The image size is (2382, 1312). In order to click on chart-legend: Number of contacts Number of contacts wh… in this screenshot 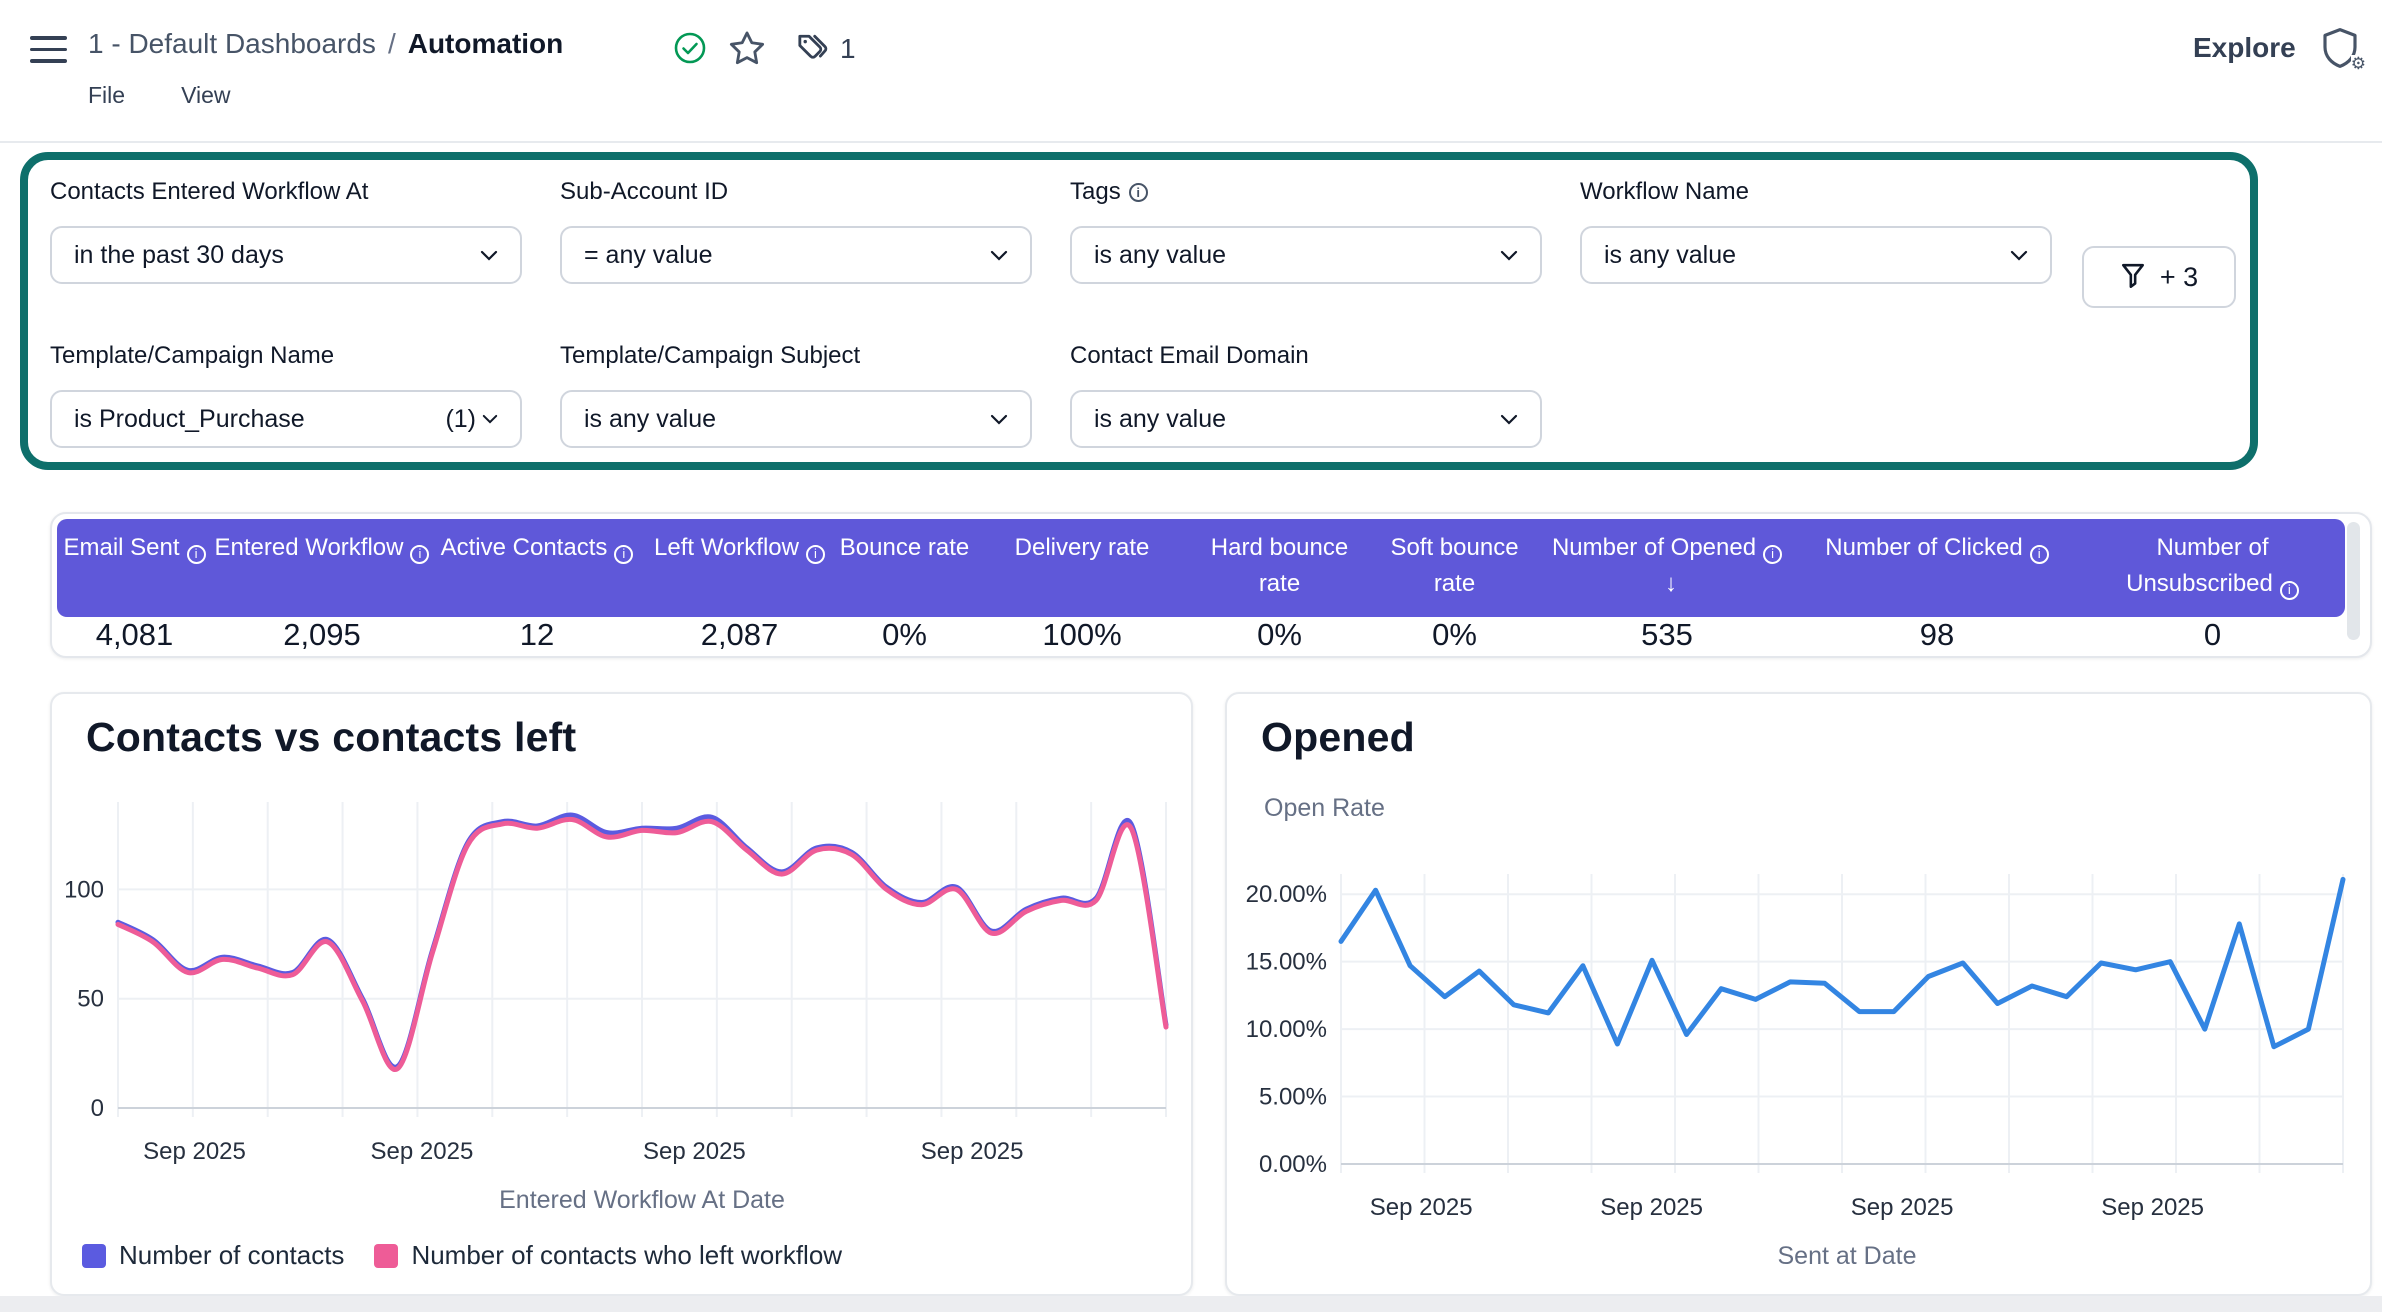, I will do `click(462, 1255)`.